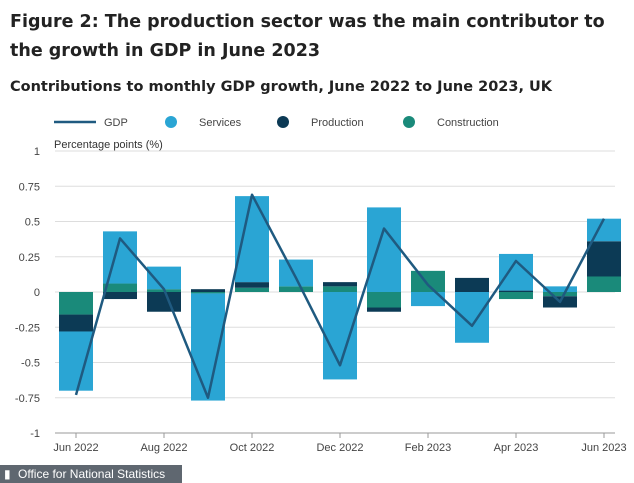  Describe the element at coordinates (108, 145) in the screenshot. I see `y-axis-label: Percentage points (%)` at that location.